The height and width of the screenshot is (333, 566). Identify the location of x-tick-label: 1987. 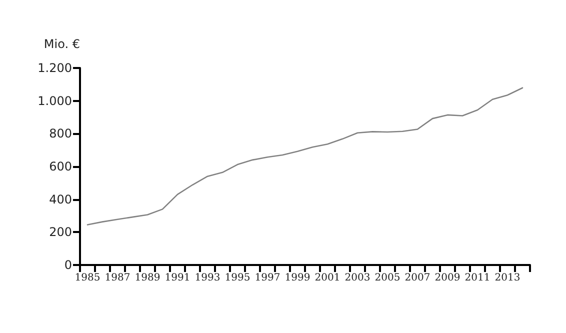
(117, 278).